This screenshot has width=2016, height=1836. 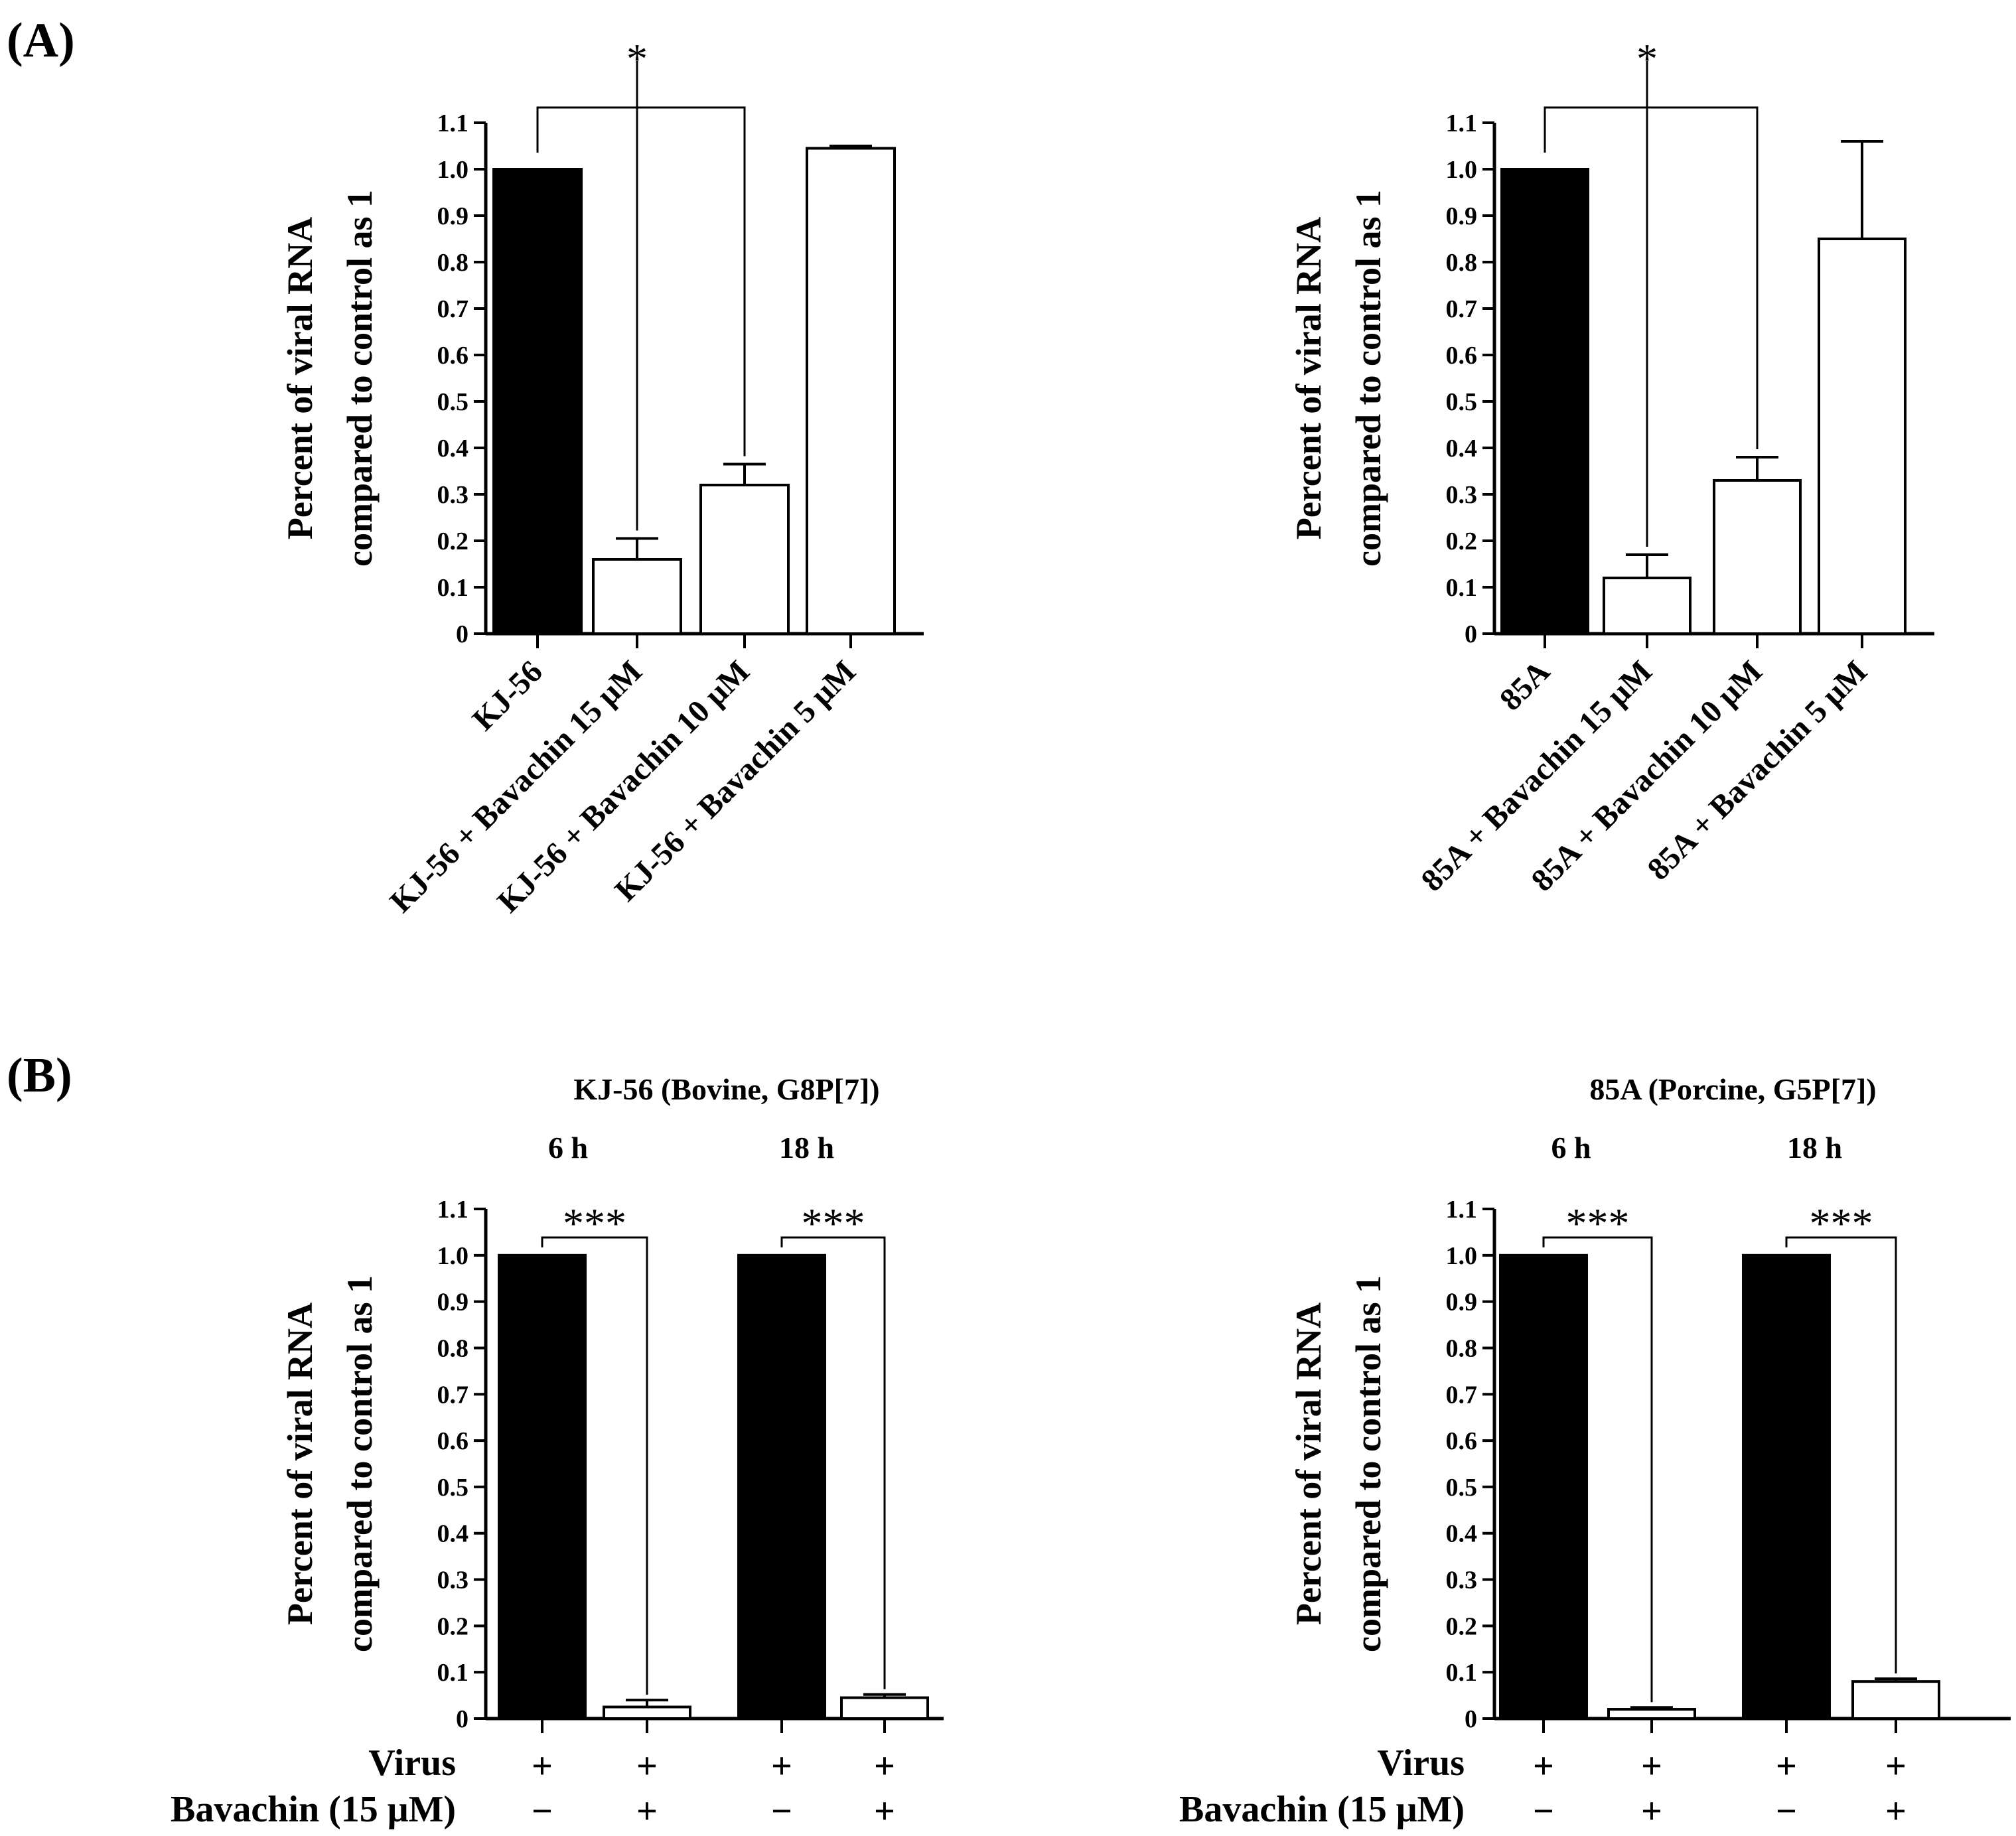 I want to click on category-label: KJ-56, so click(x=507, y=695).